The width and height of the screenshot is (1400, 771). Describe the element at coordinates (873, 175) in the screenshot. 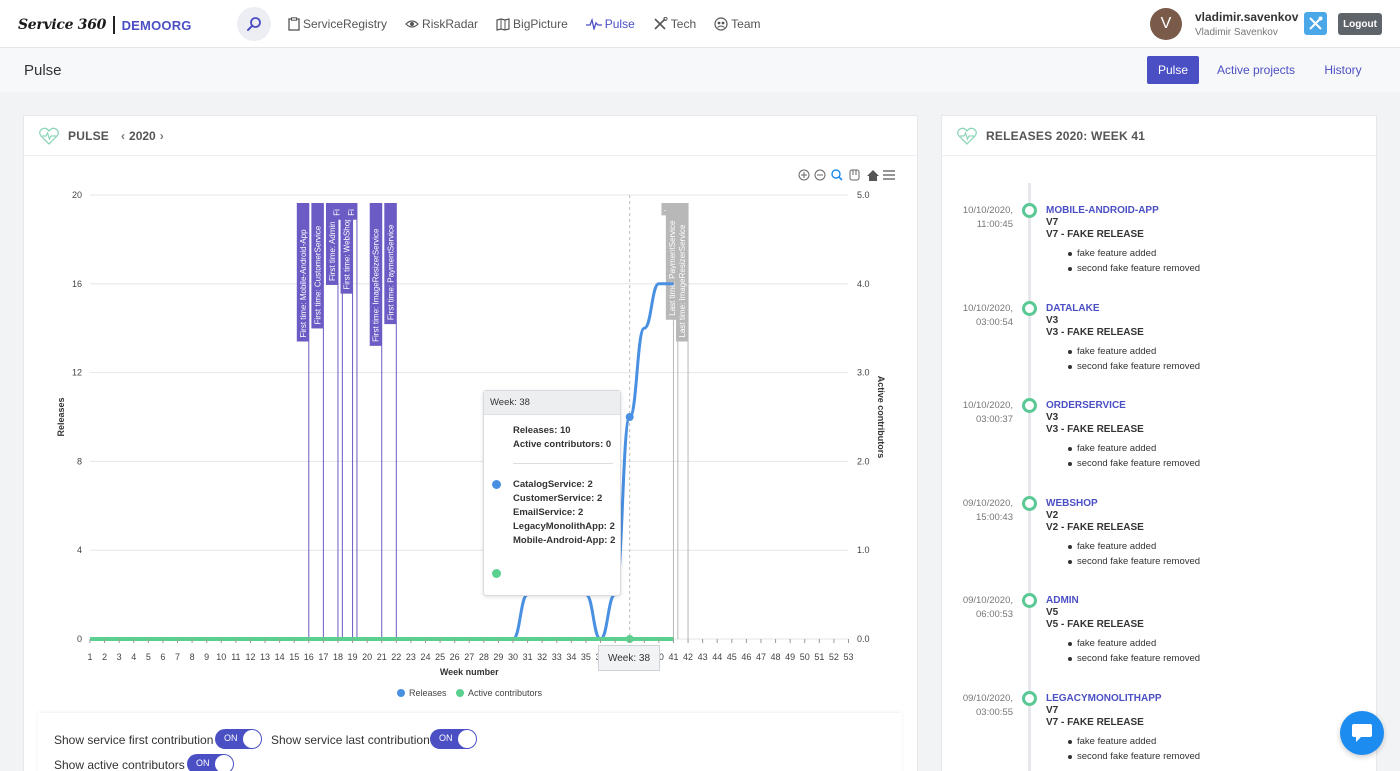

I see `home-reset-icon` at that location.